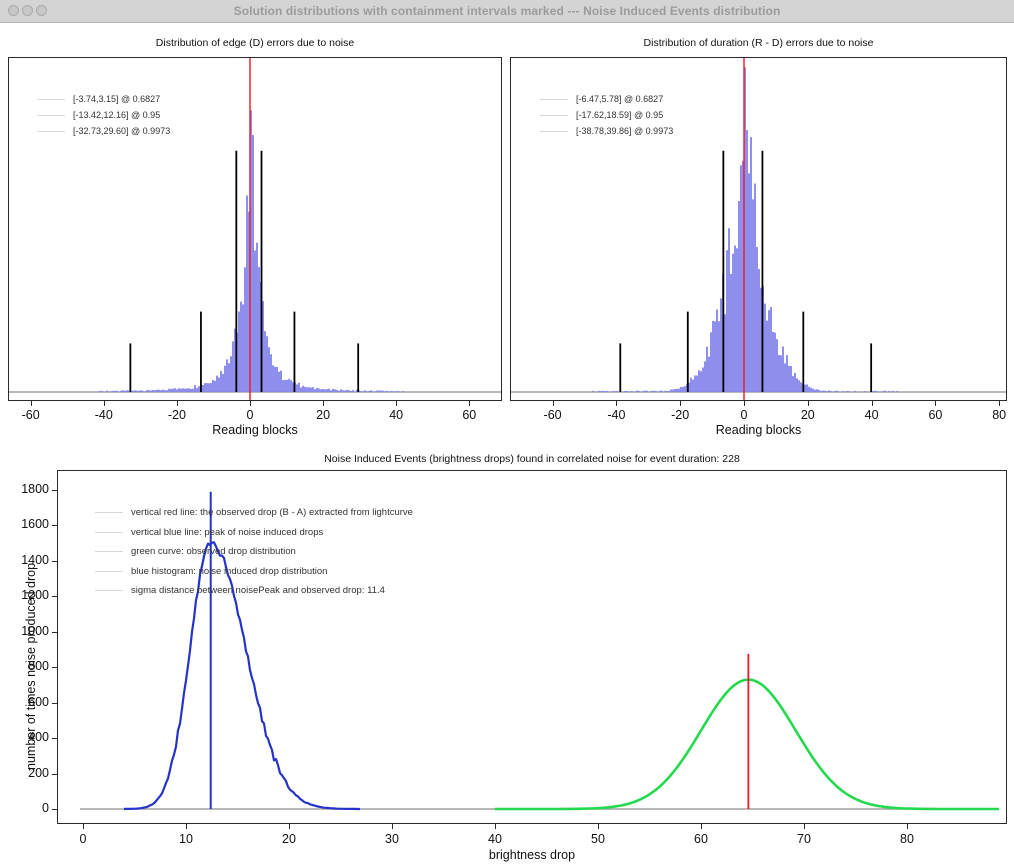 The image size is (1014, 864). I want to click on legend-label: [-32.73,29.60] @ 0.9973, so click(122, 131).